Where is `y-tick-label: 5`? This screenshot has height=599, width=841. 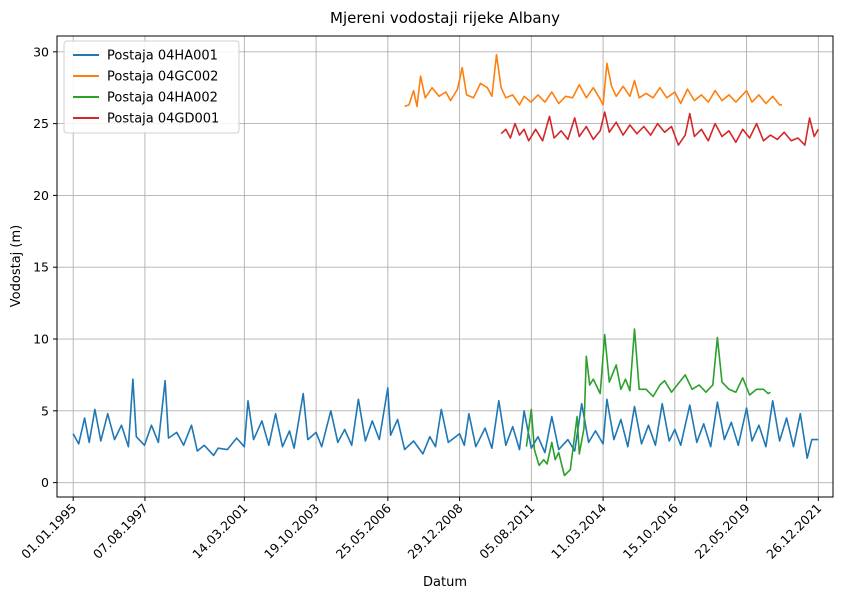 y-tick-label: 5 is located at coordinates (45, 410).